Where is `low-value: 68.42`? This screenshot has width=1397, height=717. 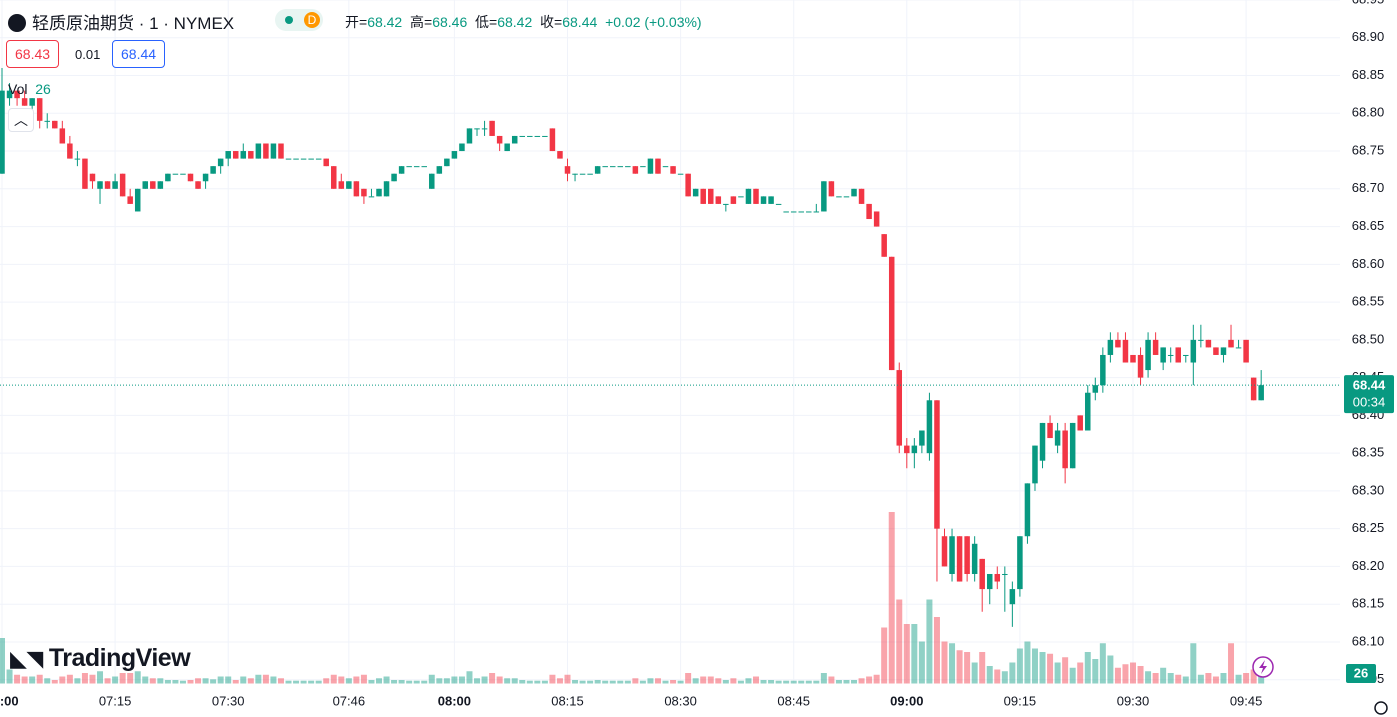 low-value: 68.42 is located at coordinates (515, 22).